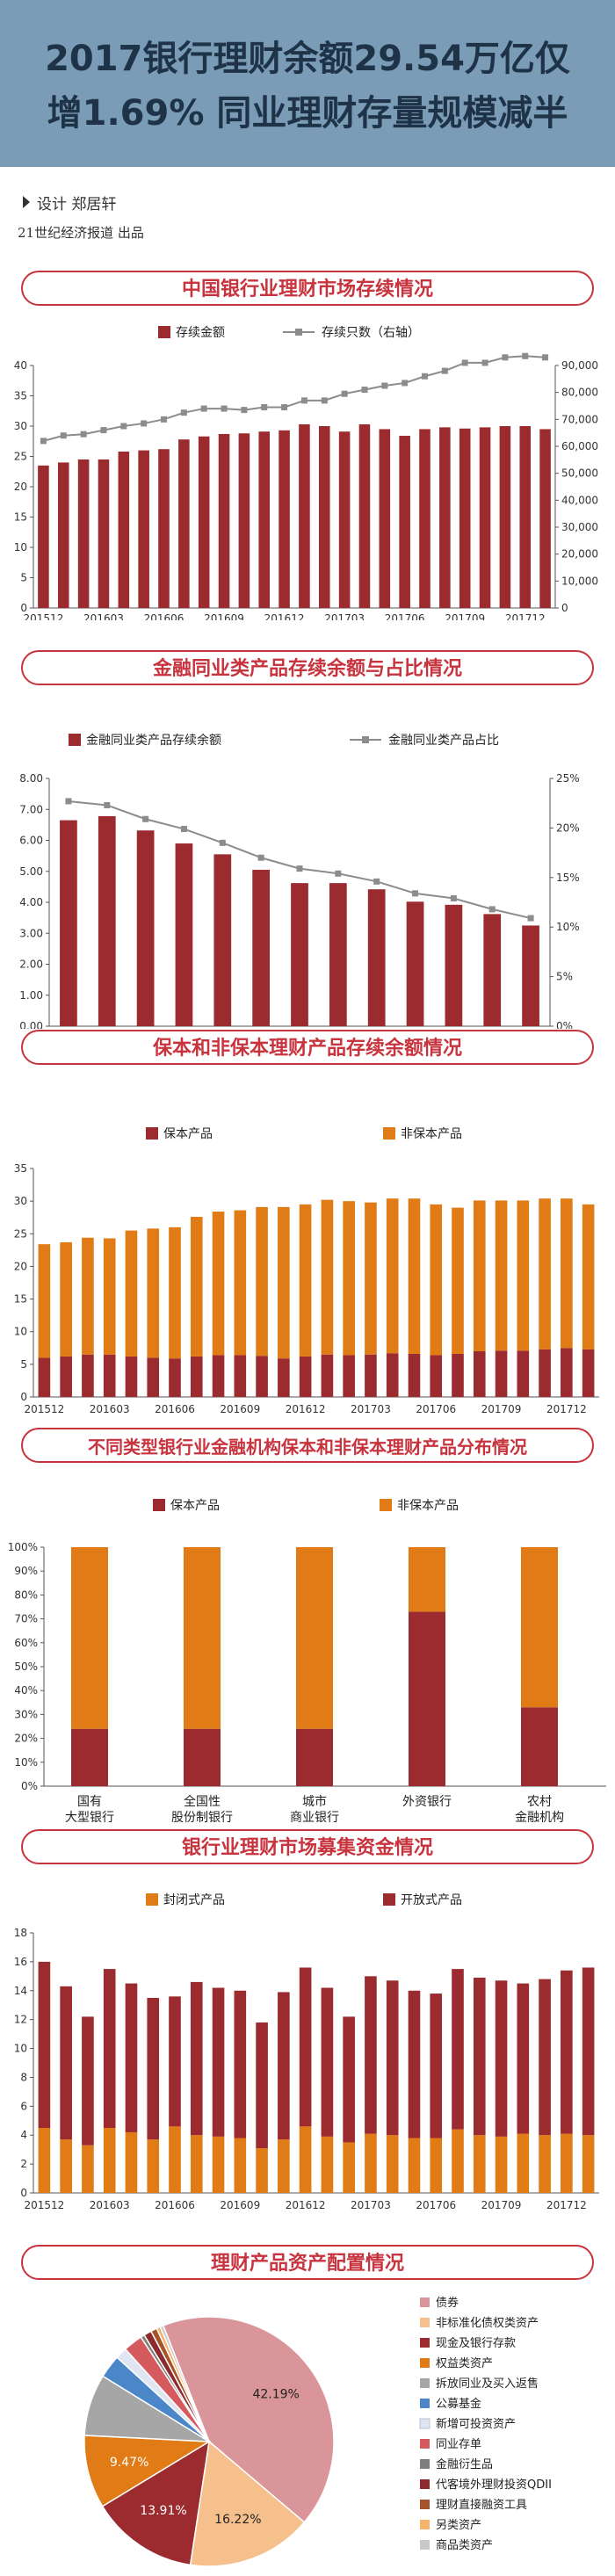 This screenshot has width=615, height=2576. I want to click on y-tick-label: 2, so click(23, 2164).